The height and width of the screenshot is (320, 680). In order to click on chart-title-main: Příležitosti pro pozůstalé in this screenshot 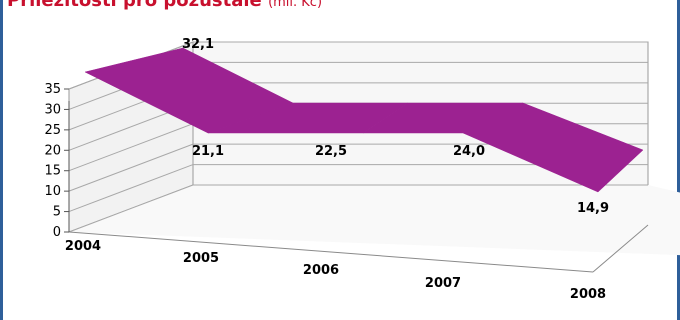, I will do `click(134, 5)`.